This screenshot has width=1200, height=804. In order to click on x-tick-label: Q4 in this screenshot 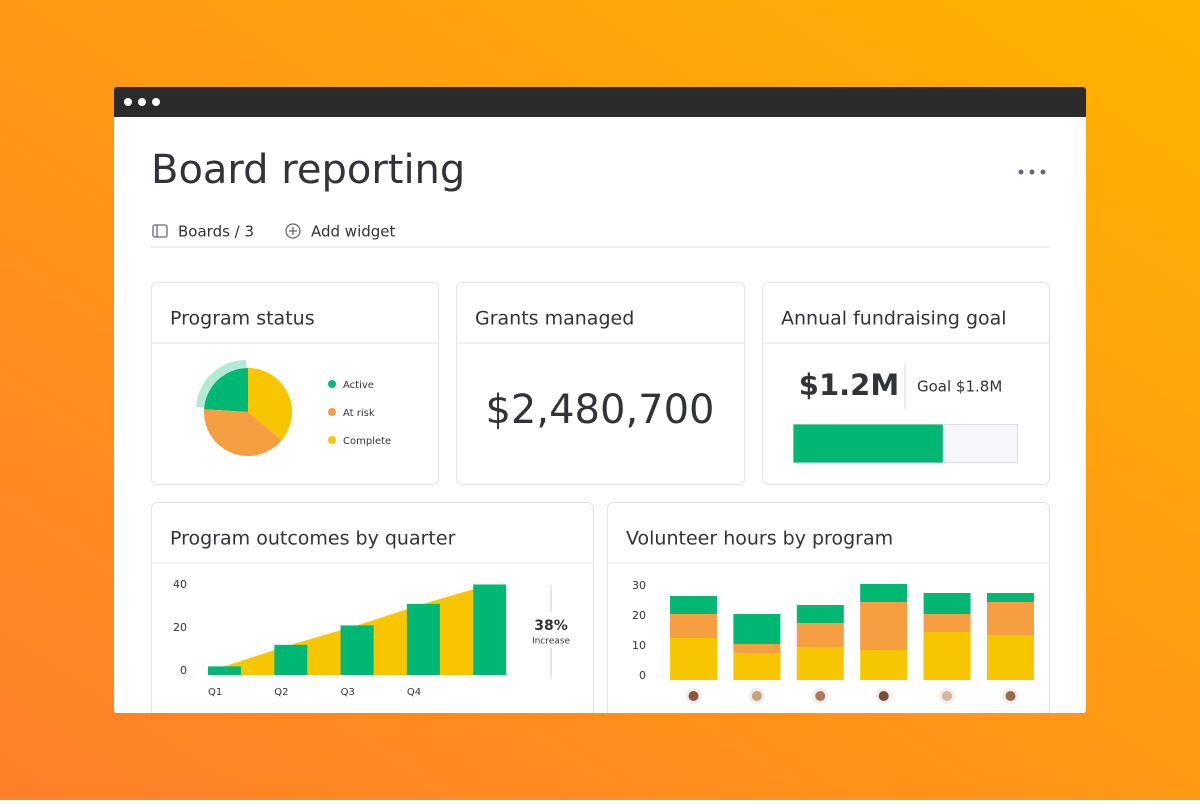, I will do `click(414, 692)`.